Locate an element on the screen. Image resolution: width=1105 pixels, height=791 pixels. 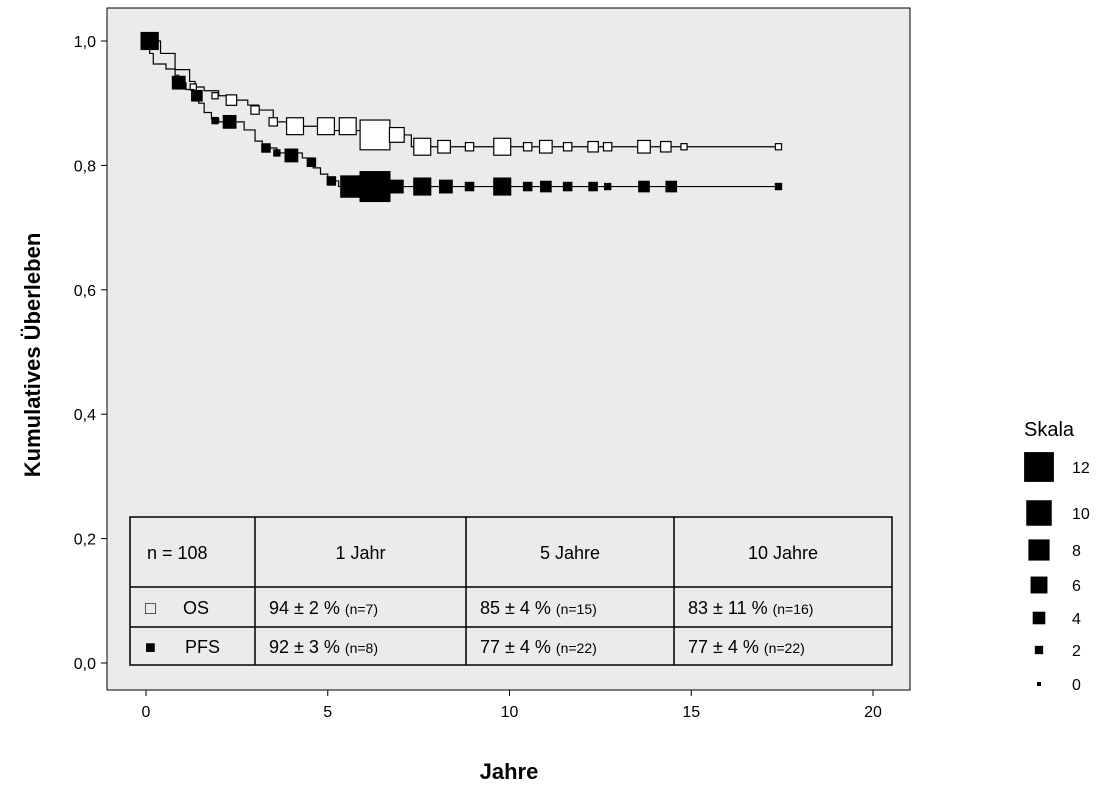
scale-legend: 12 10 8 6 4 2 0 is located at coordinates (1057, 573).